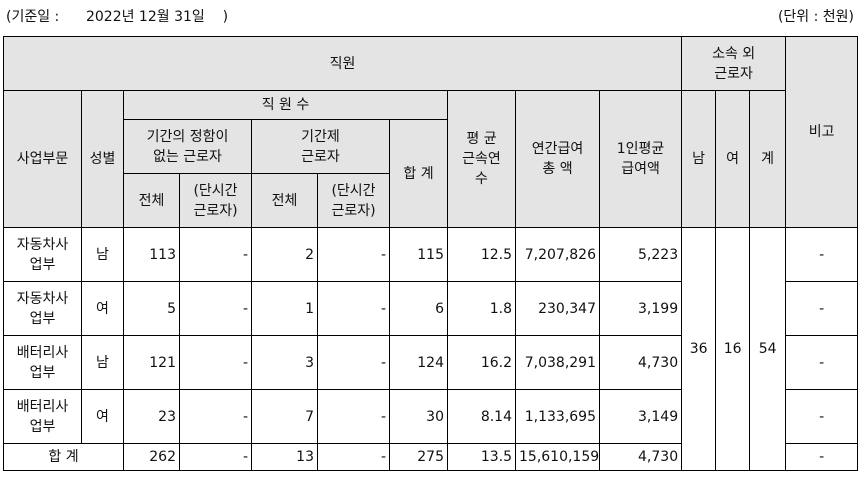 This screenshot has width=860, height=477. What do you see at coordinates (353, 200) in the screenshot?
I see `header-fixed-part-time: (단시간 근로자)` at bounding box center [353, 200].